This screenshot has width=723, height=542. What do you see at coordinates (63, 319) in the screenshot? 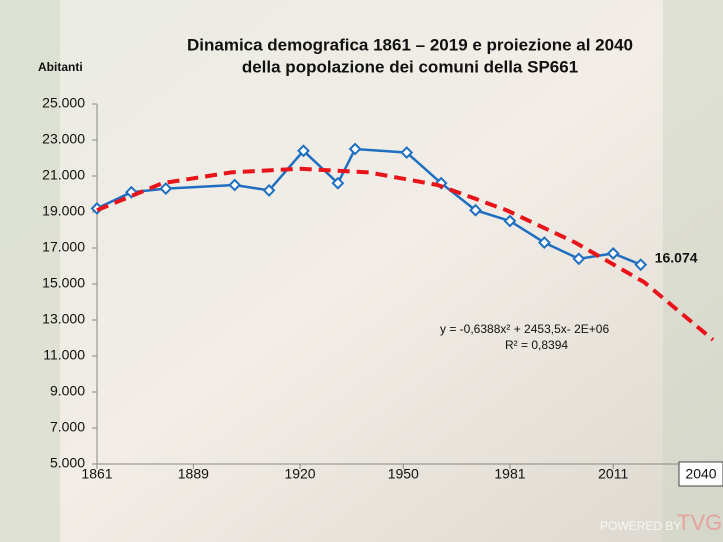
I see `y-tick-label: 13.000` at bounding box center [63, 319].